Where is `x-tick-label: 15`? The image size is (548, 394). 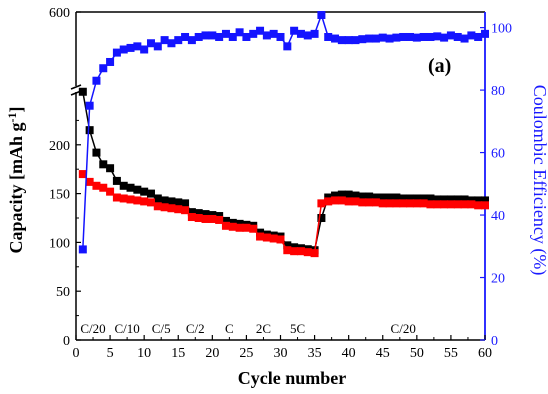 x-tick-label: 15 is located at coordinates (178, 353).